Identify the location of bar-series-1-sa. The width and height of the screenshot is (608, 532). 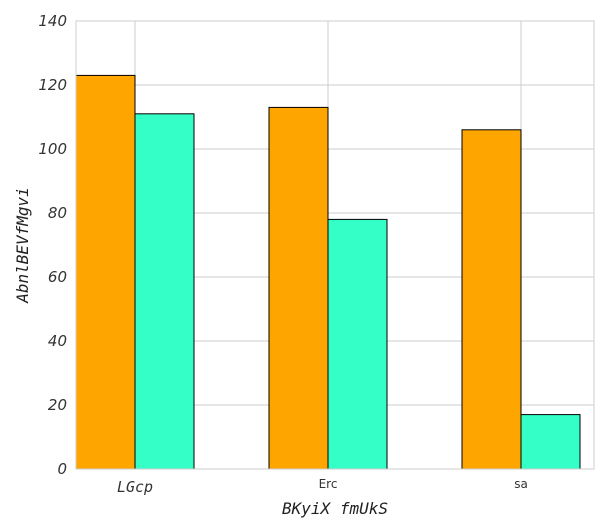
(491, 299).